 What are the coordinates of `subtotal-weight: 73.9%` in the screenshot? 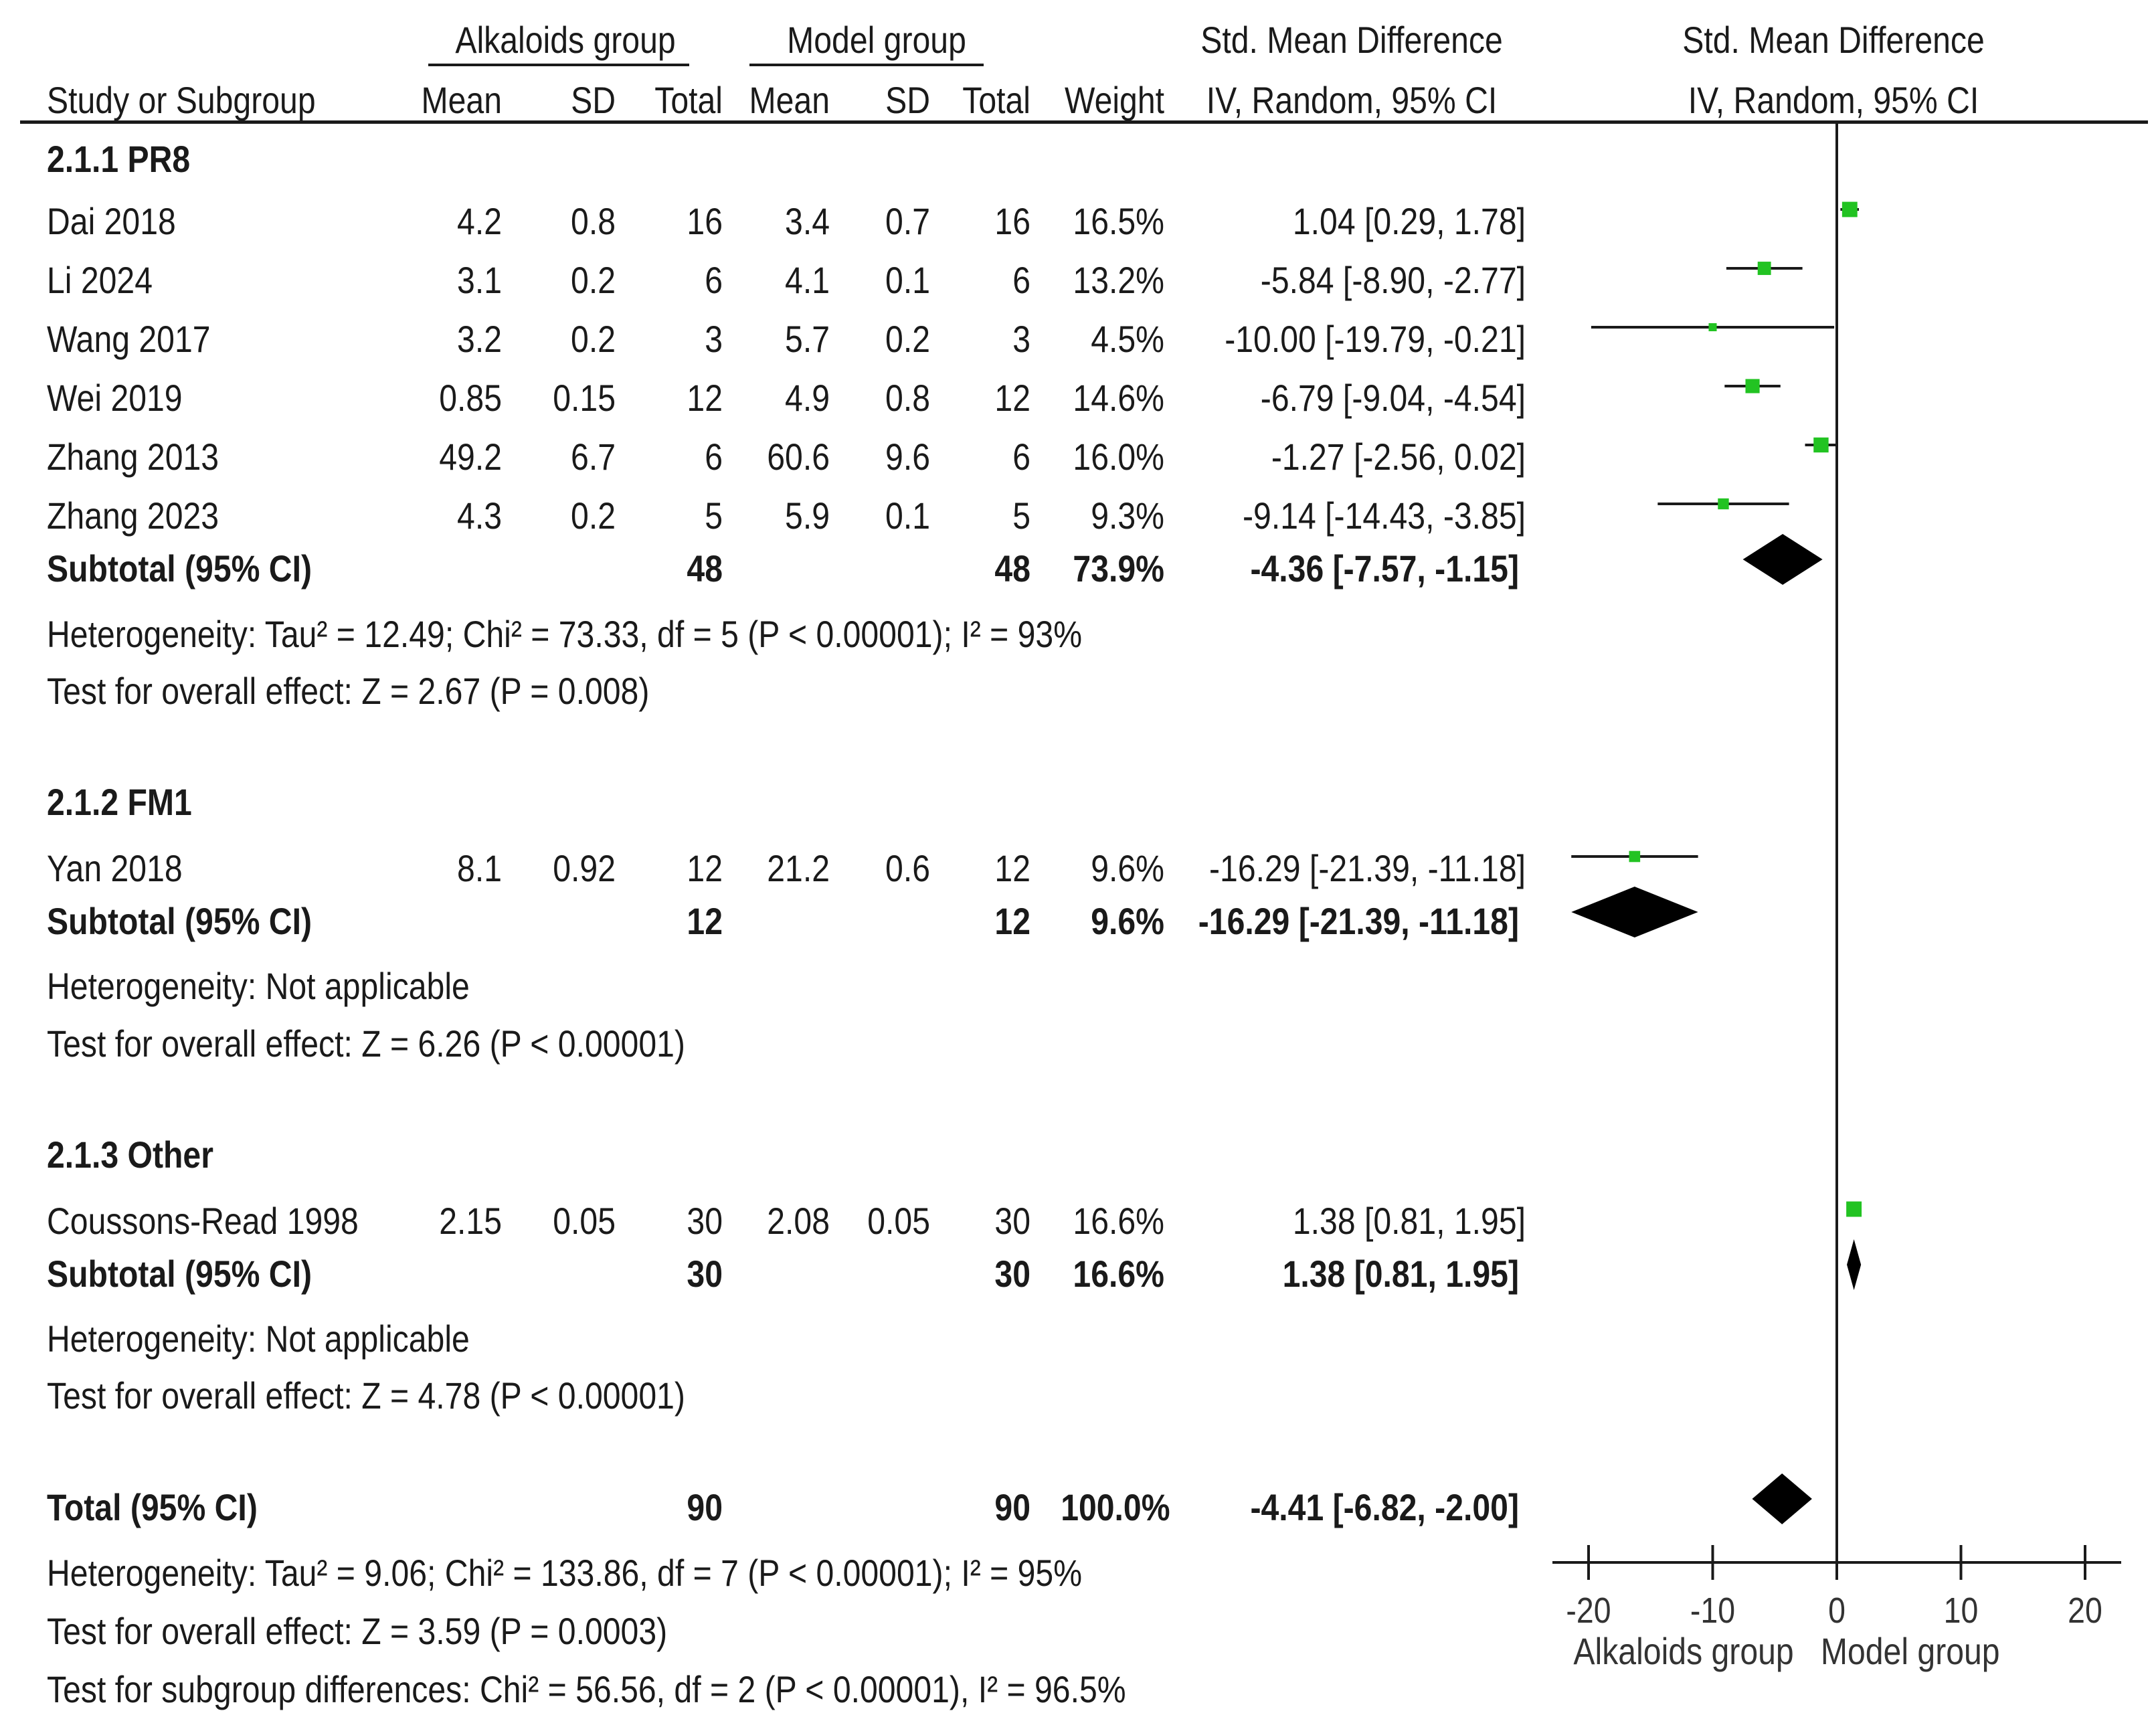 It's located at (1118, 568).